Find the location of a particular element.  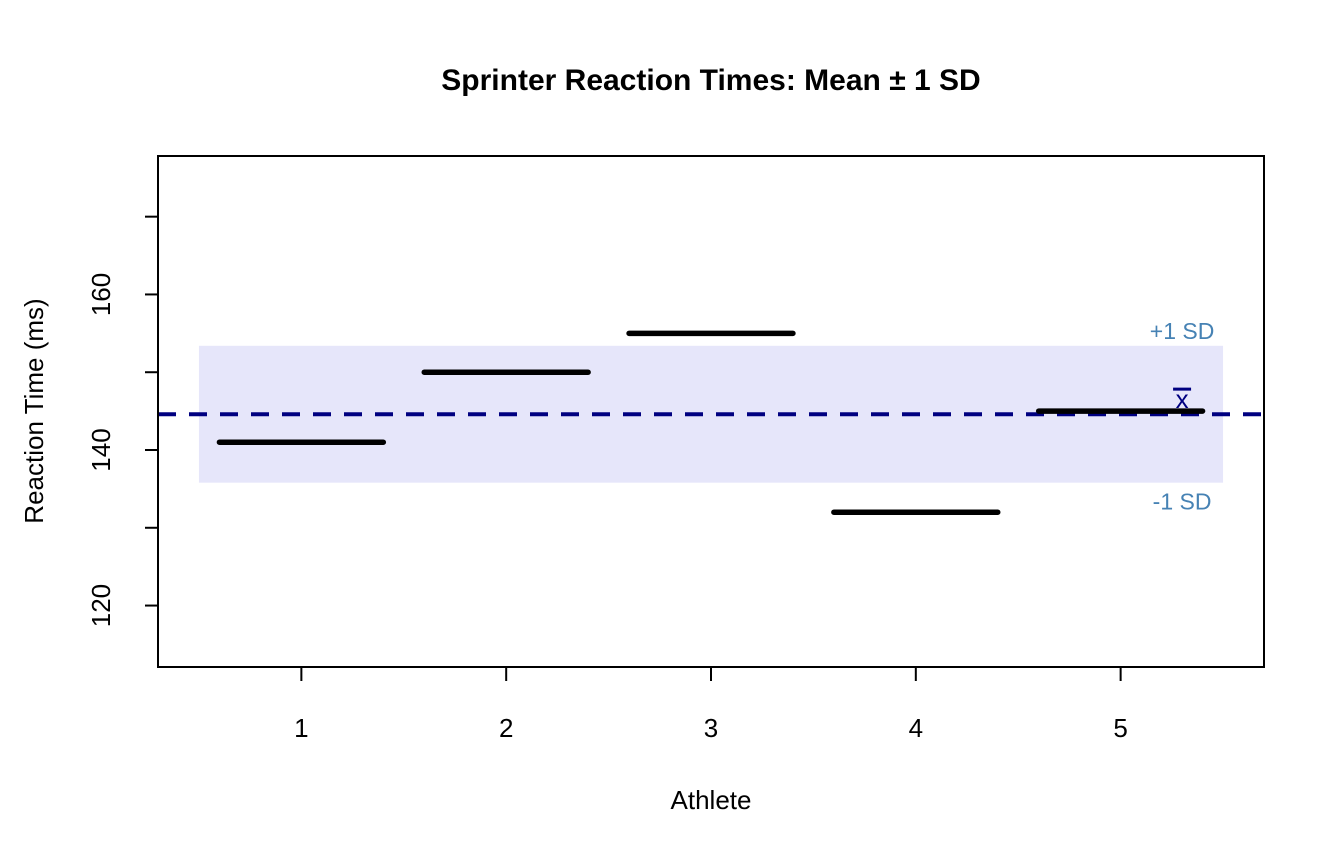

x-tick-label-1: 1 is located at coordinates (301, 728).